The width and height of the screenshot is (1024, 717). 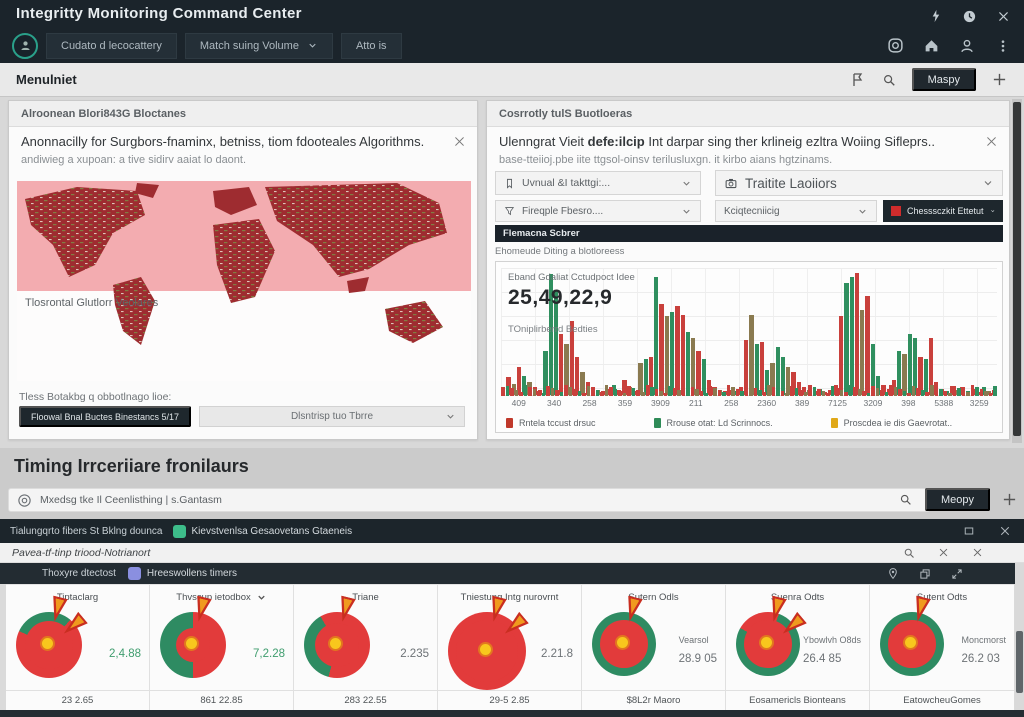 I want to click on gauge-value: 2.21.8, so click(x=557, y=654).